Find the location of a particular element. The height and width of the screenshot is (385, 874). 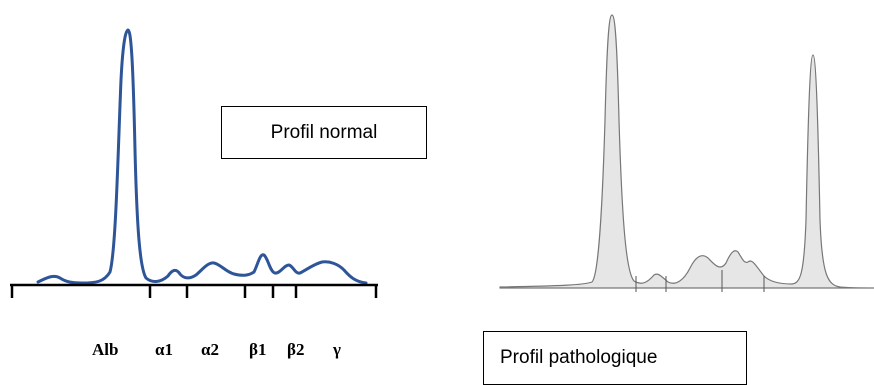

pathologic-profile-separators is located at coordinates (700, 281).